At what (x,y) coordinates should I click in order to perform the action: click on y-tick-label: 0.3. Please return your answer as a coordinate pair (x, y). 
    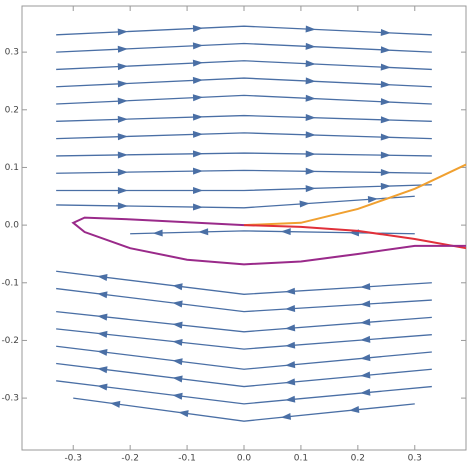
    Looking at the image, I should click on (12, 53).